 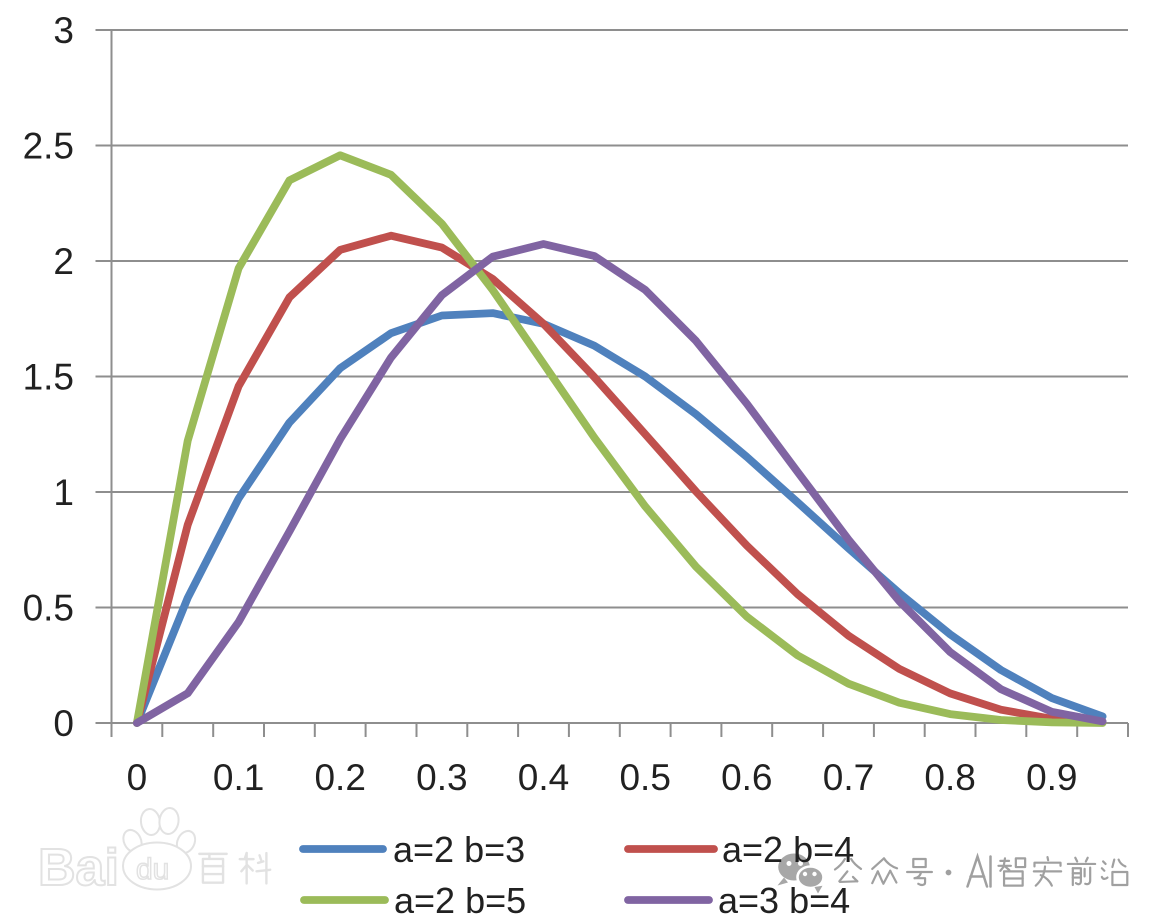 What do you see at coordinates (63, 492) in the screenshot?
I see `svg-text: 1` at bounding box center [63, 492].